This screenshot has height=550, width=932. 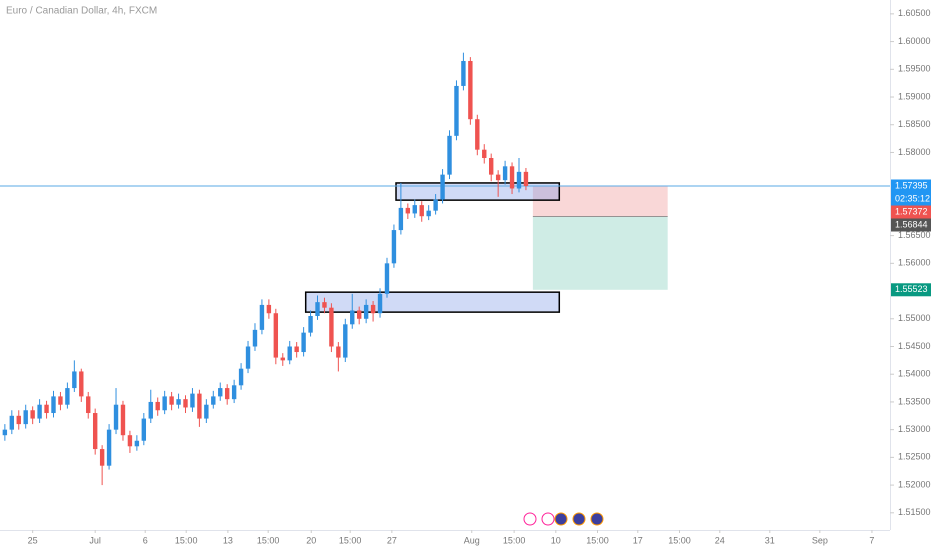 I want to click on price-label-bg, so click(x=911, y=212).